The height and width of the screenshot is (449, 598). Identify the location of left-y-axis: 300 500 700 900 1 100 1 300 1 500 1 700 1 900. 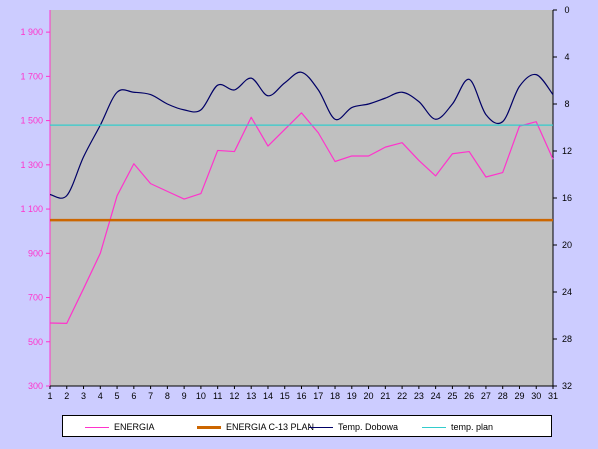
(35, 200).